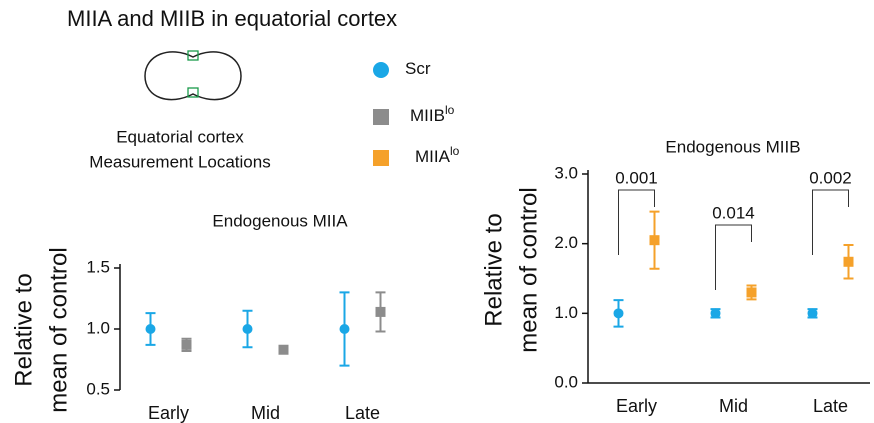  I want to click on cell-schematic, so click(193, 75).